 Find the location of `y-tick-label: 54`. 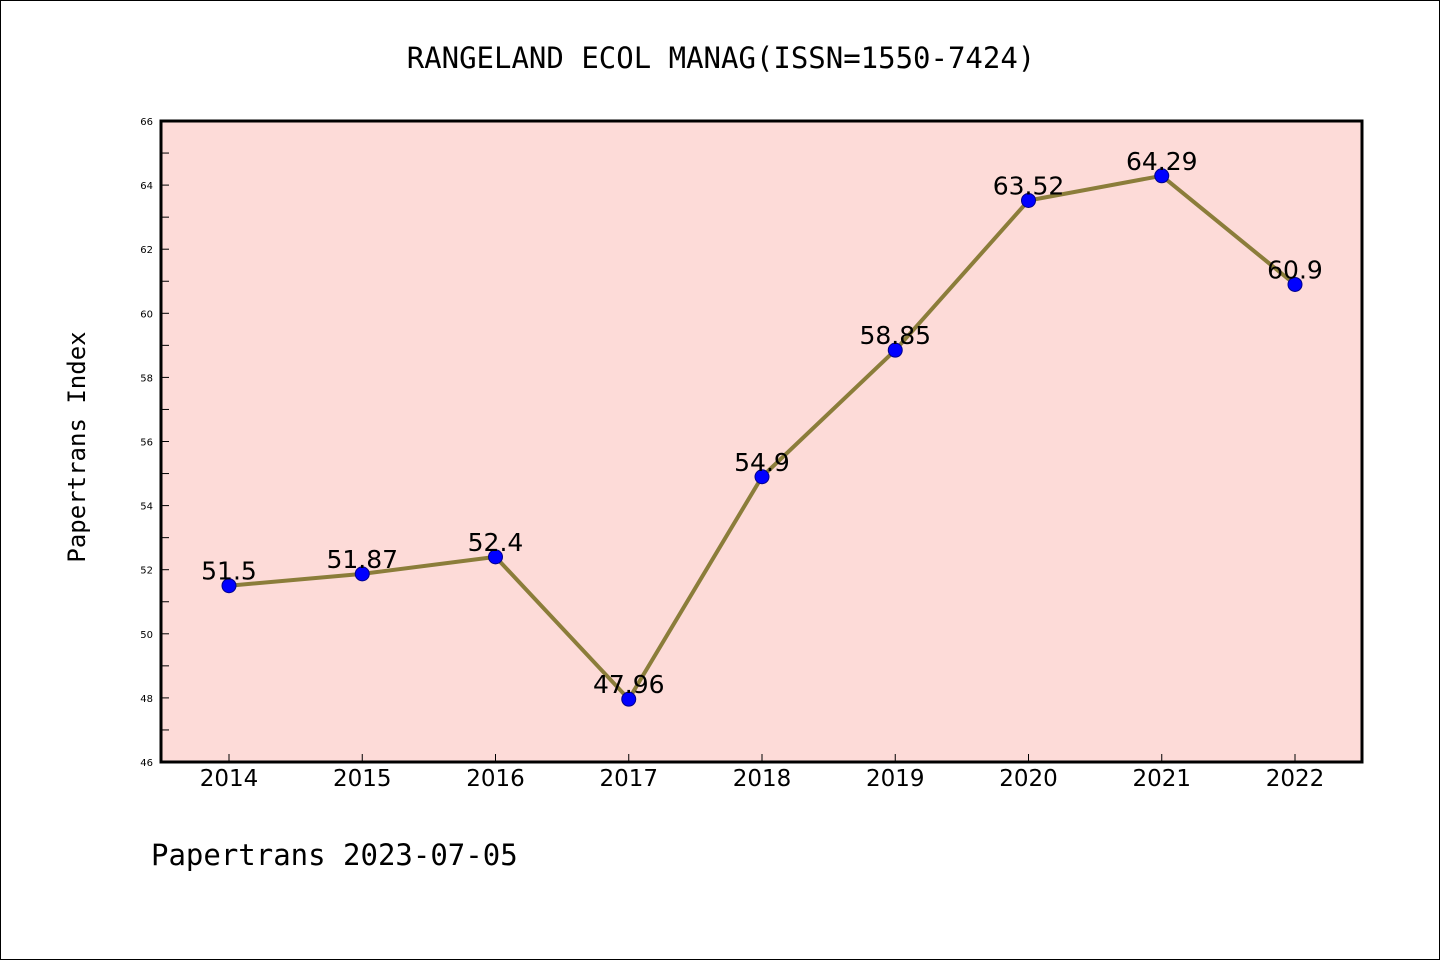

y-tick-label: 54 is located at coordinates (146, 507).